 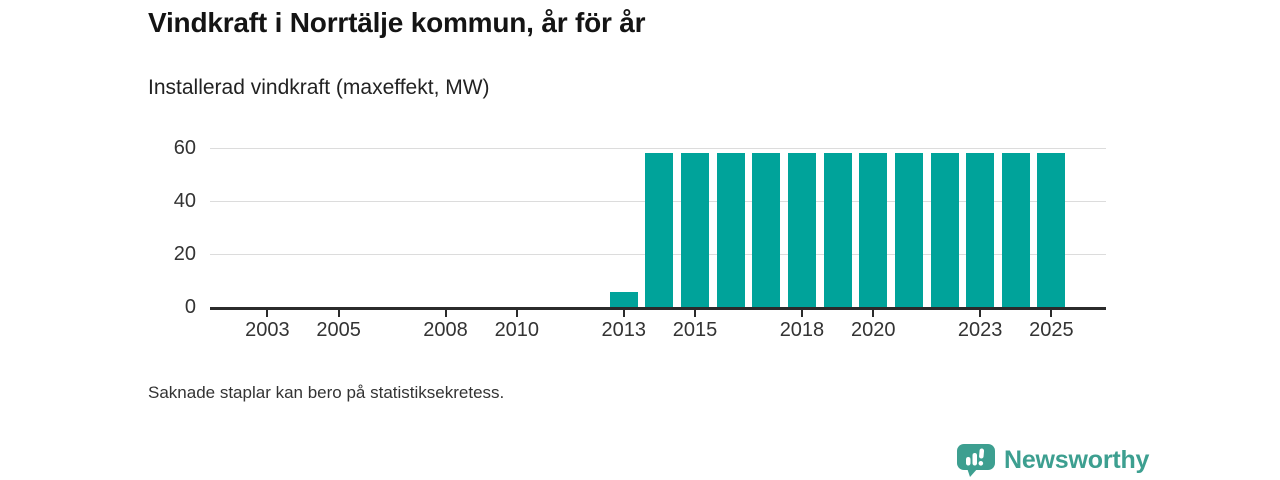 I want to click on x-axis-label-2003: 2003, so click(x=267, y=330).